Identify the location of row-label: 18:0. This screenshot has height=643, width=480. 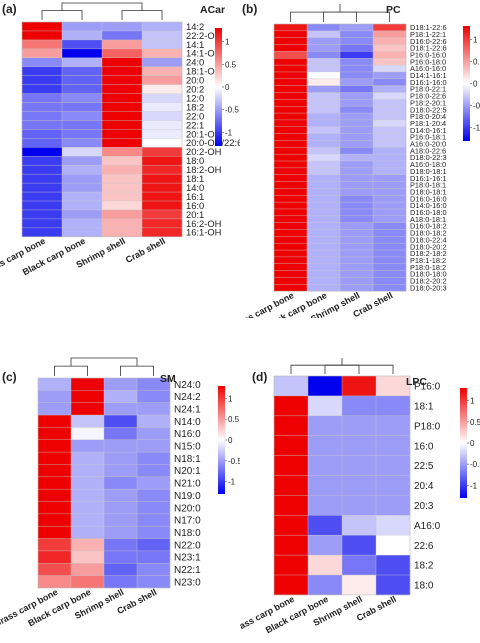
(195, 160).